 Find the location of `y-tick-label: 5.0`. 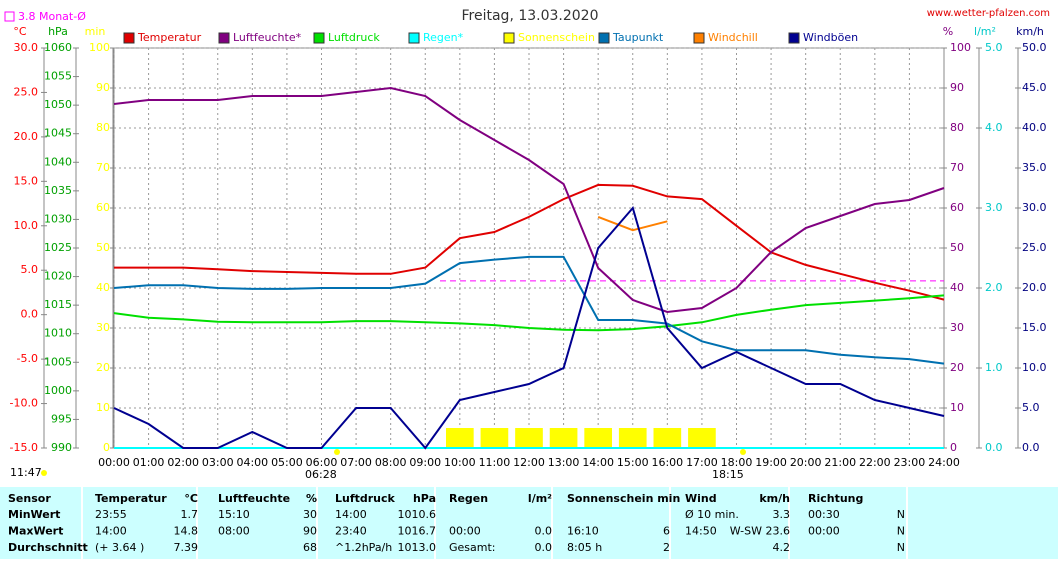

y-tick-label: 5.0 is located at coordinates (1031, 407).